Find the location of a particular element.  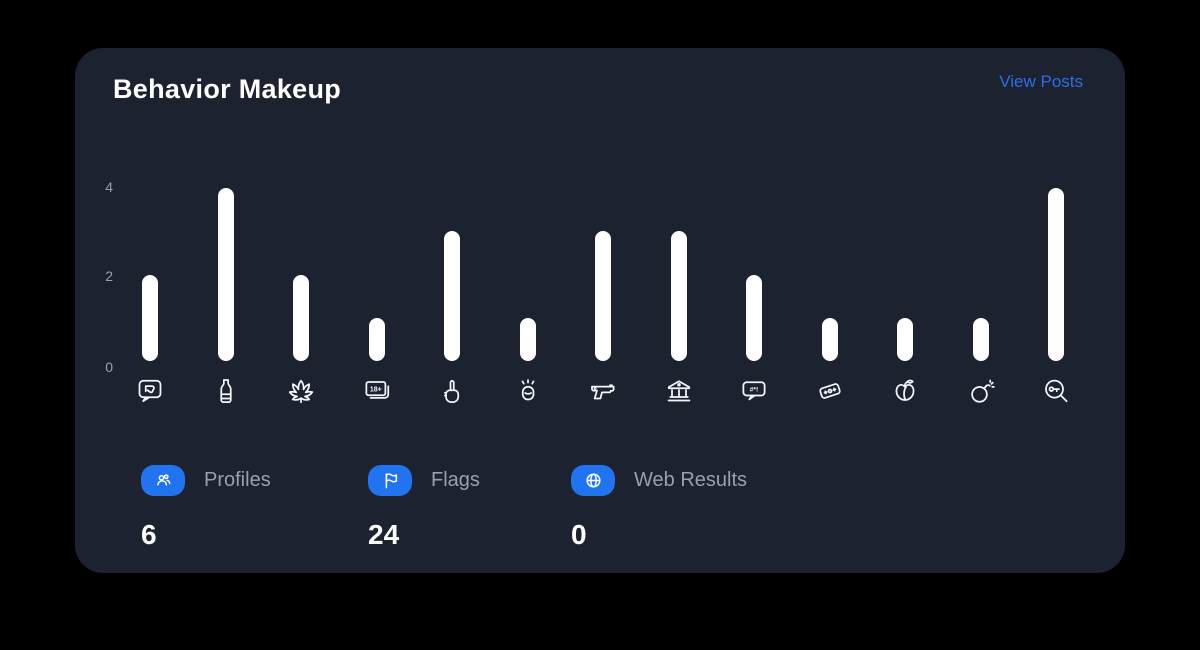

key-search-icon is located at coordinates (1056, 391).